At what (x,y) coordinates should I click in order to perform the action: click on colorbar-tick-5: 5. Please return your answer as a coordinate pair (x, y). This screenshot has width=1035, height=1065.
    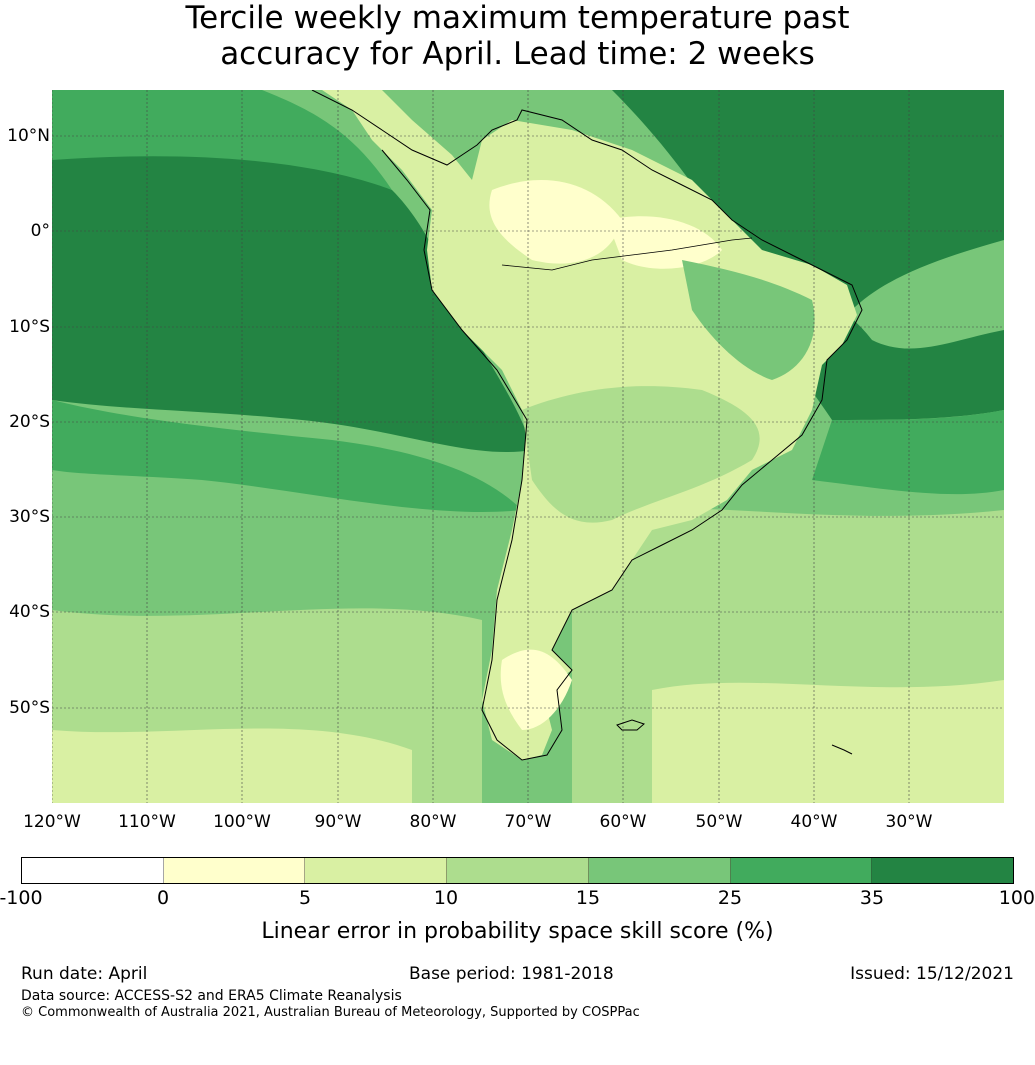
    Looking at the image, I should click on (305, 898).